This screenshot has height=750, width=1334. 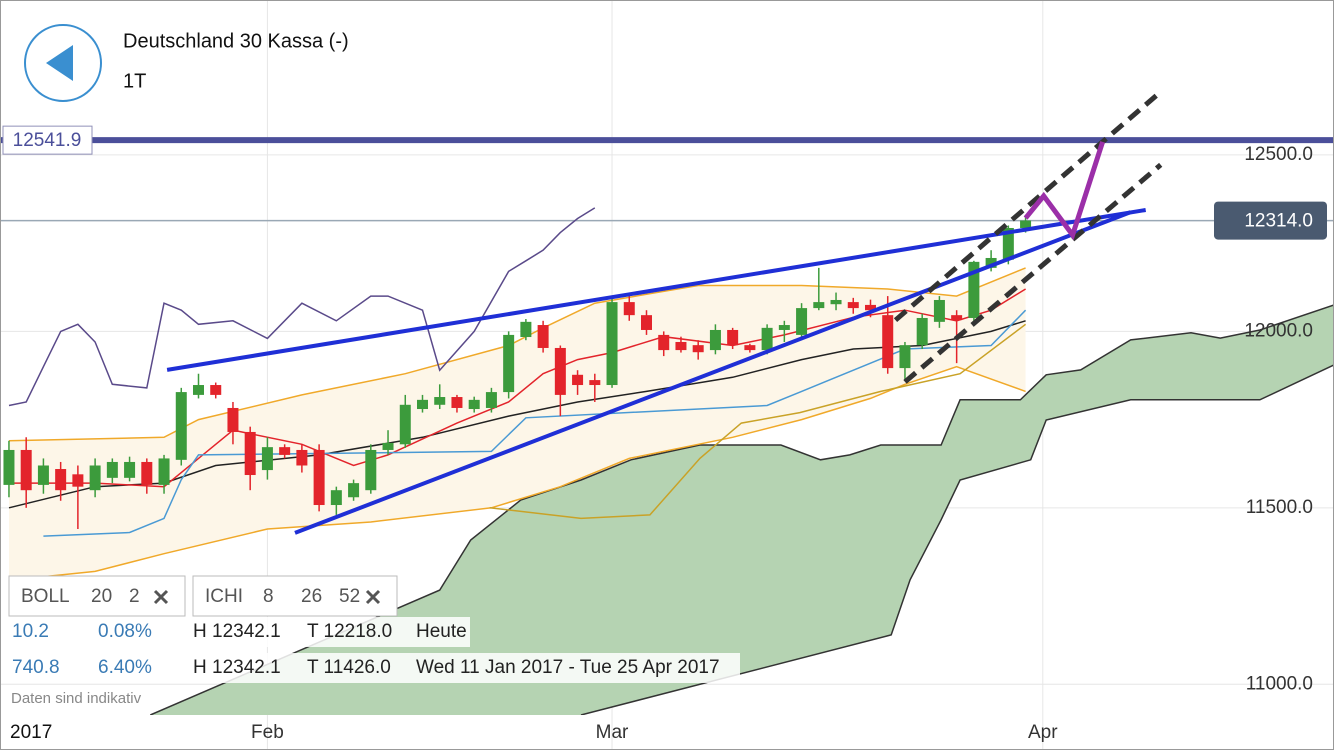 What do you see at coordinates (125, 631) in the screenshot?
I see `info-value: 0.08%` at bounding box center [125, 631].